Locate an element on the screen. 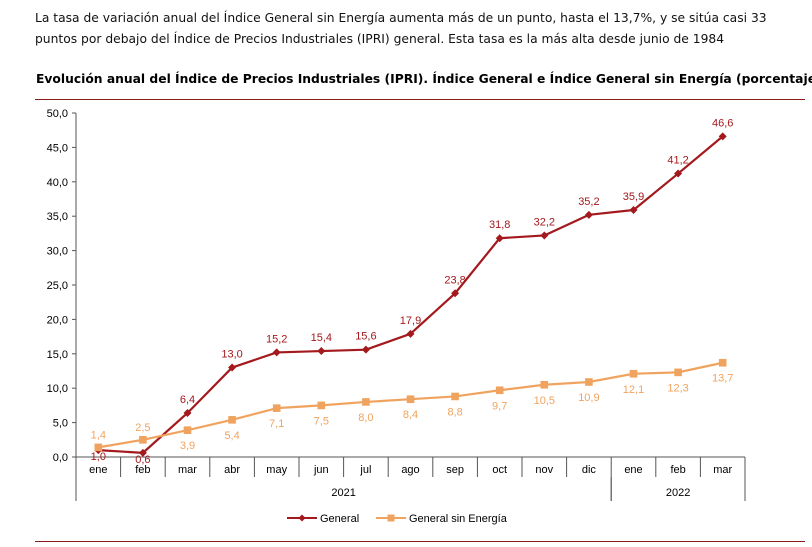  general-sin-energia-data-label: 10,5 is located at coordinates (544, 401).